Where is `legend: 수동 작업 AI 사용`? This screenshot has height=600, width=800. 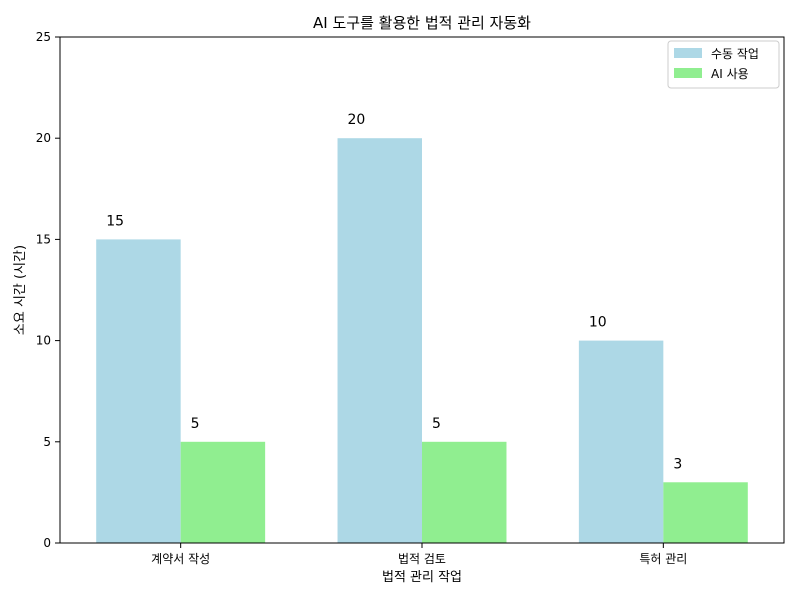 legend: 수동 작업 AI 사용 is located at coordinates (723, 64).